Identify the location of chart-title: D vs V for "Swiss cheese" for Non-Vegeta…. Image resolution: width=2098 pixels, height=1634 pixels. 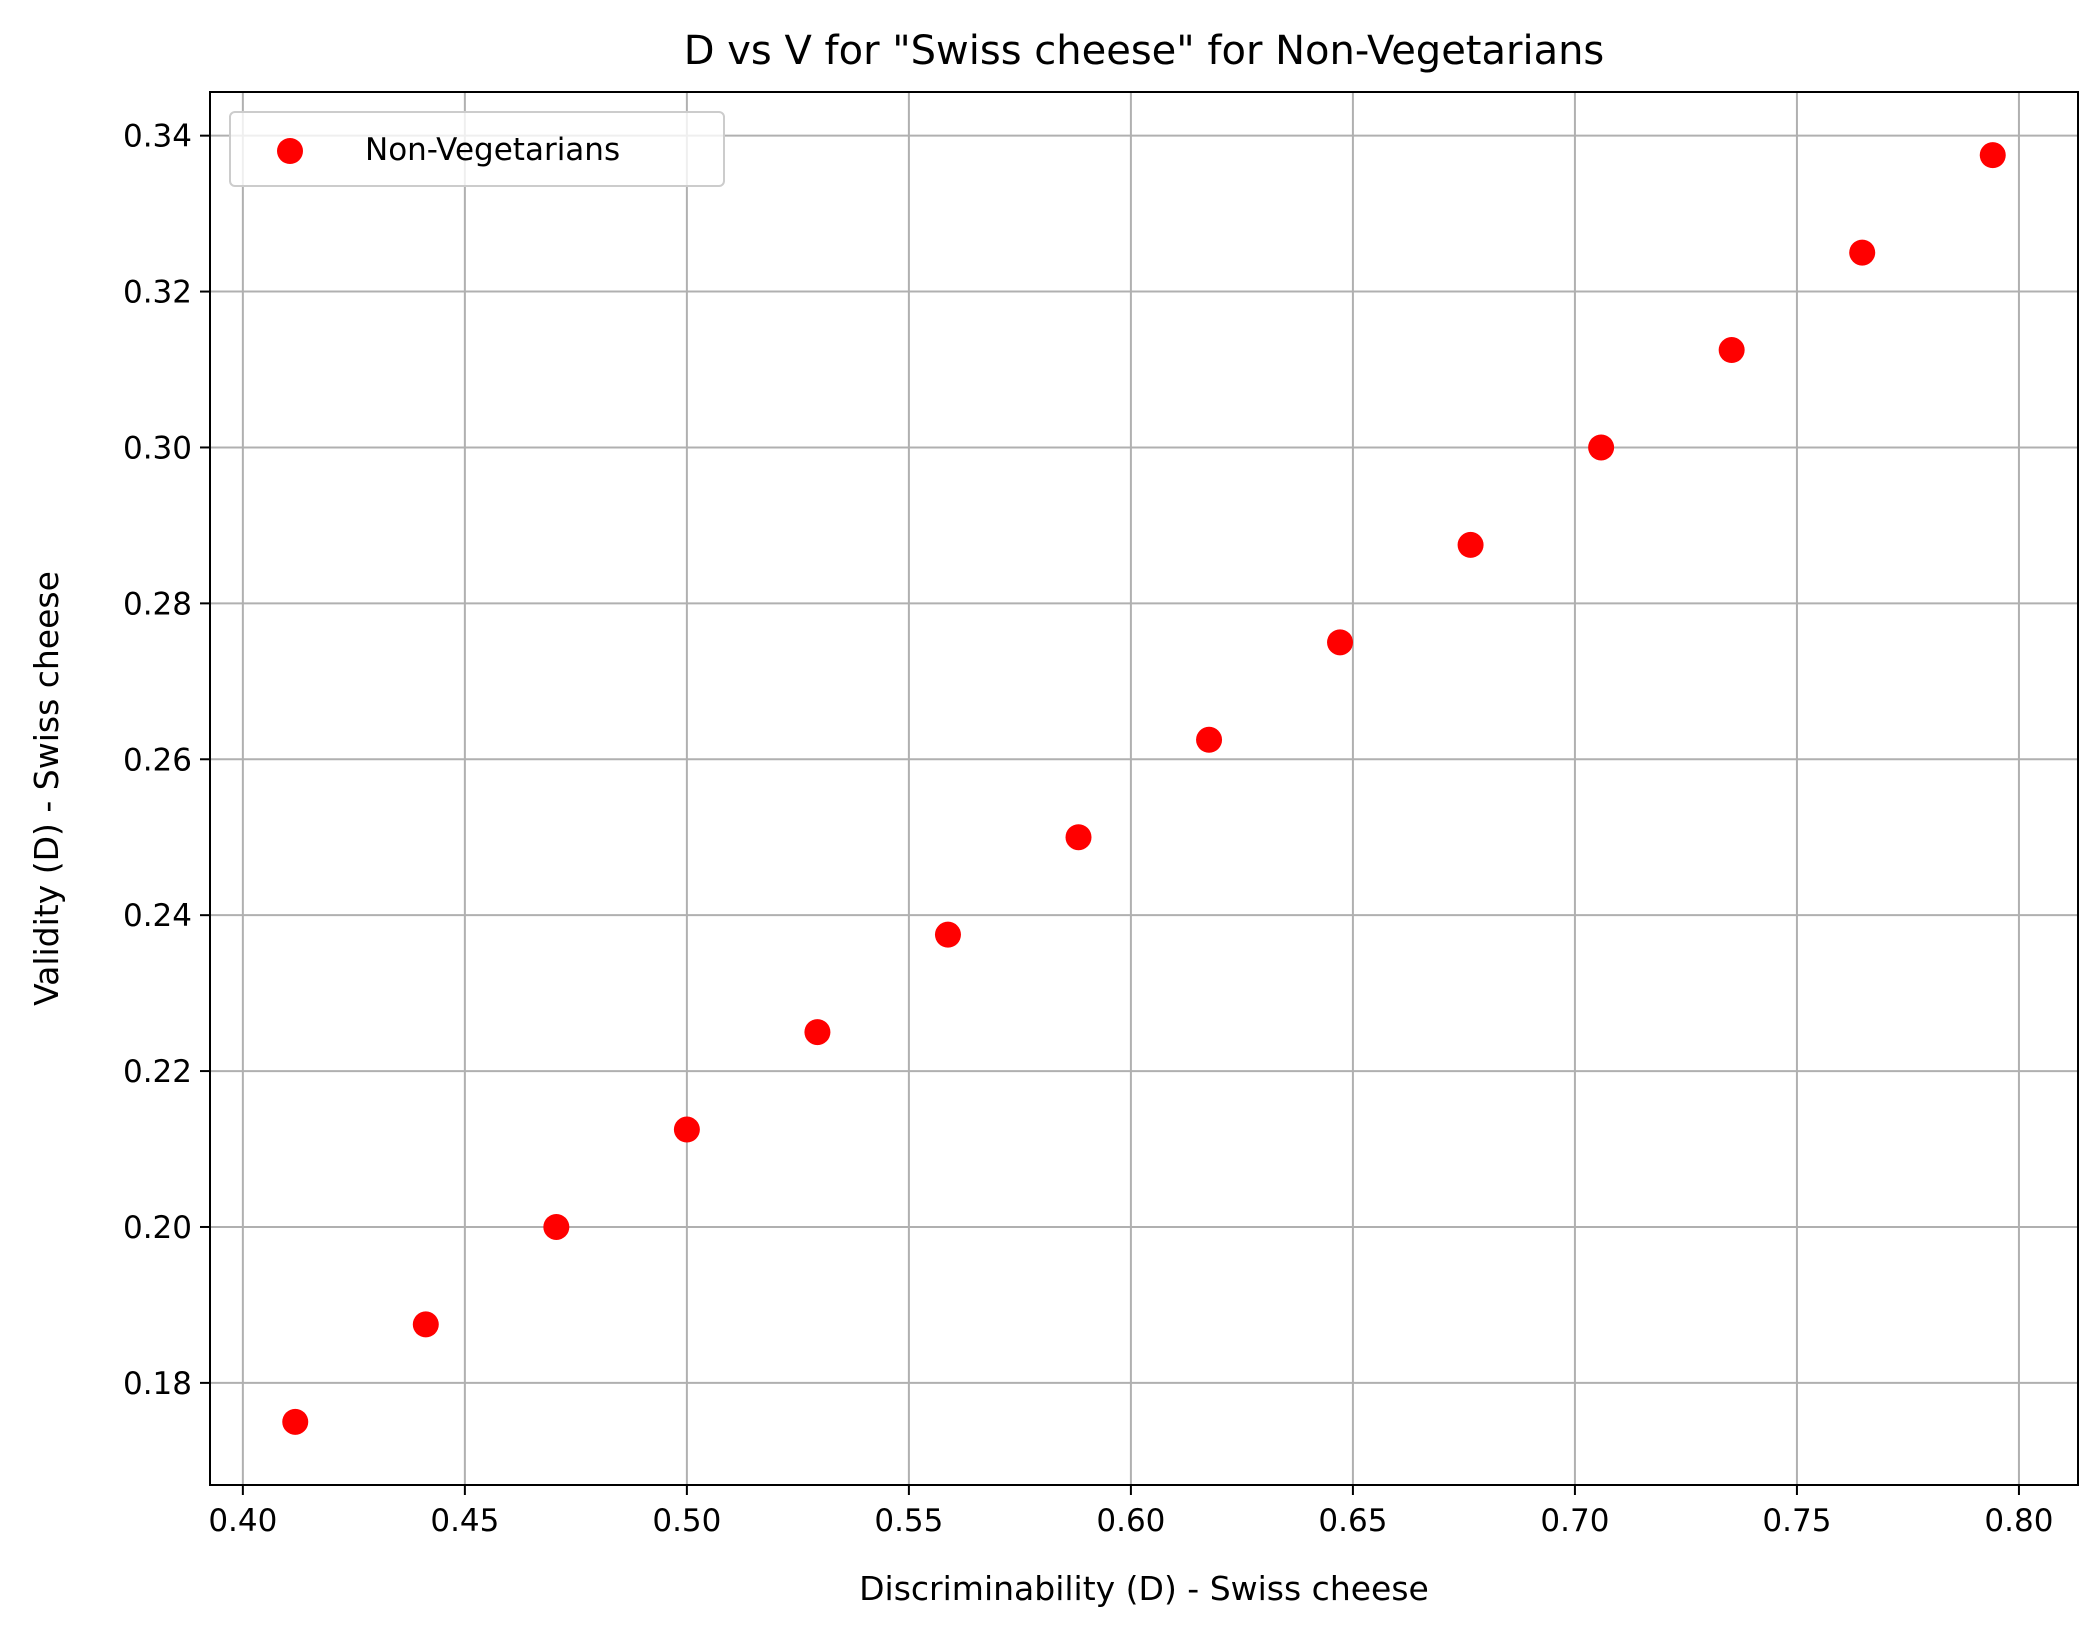
(1144, 51).